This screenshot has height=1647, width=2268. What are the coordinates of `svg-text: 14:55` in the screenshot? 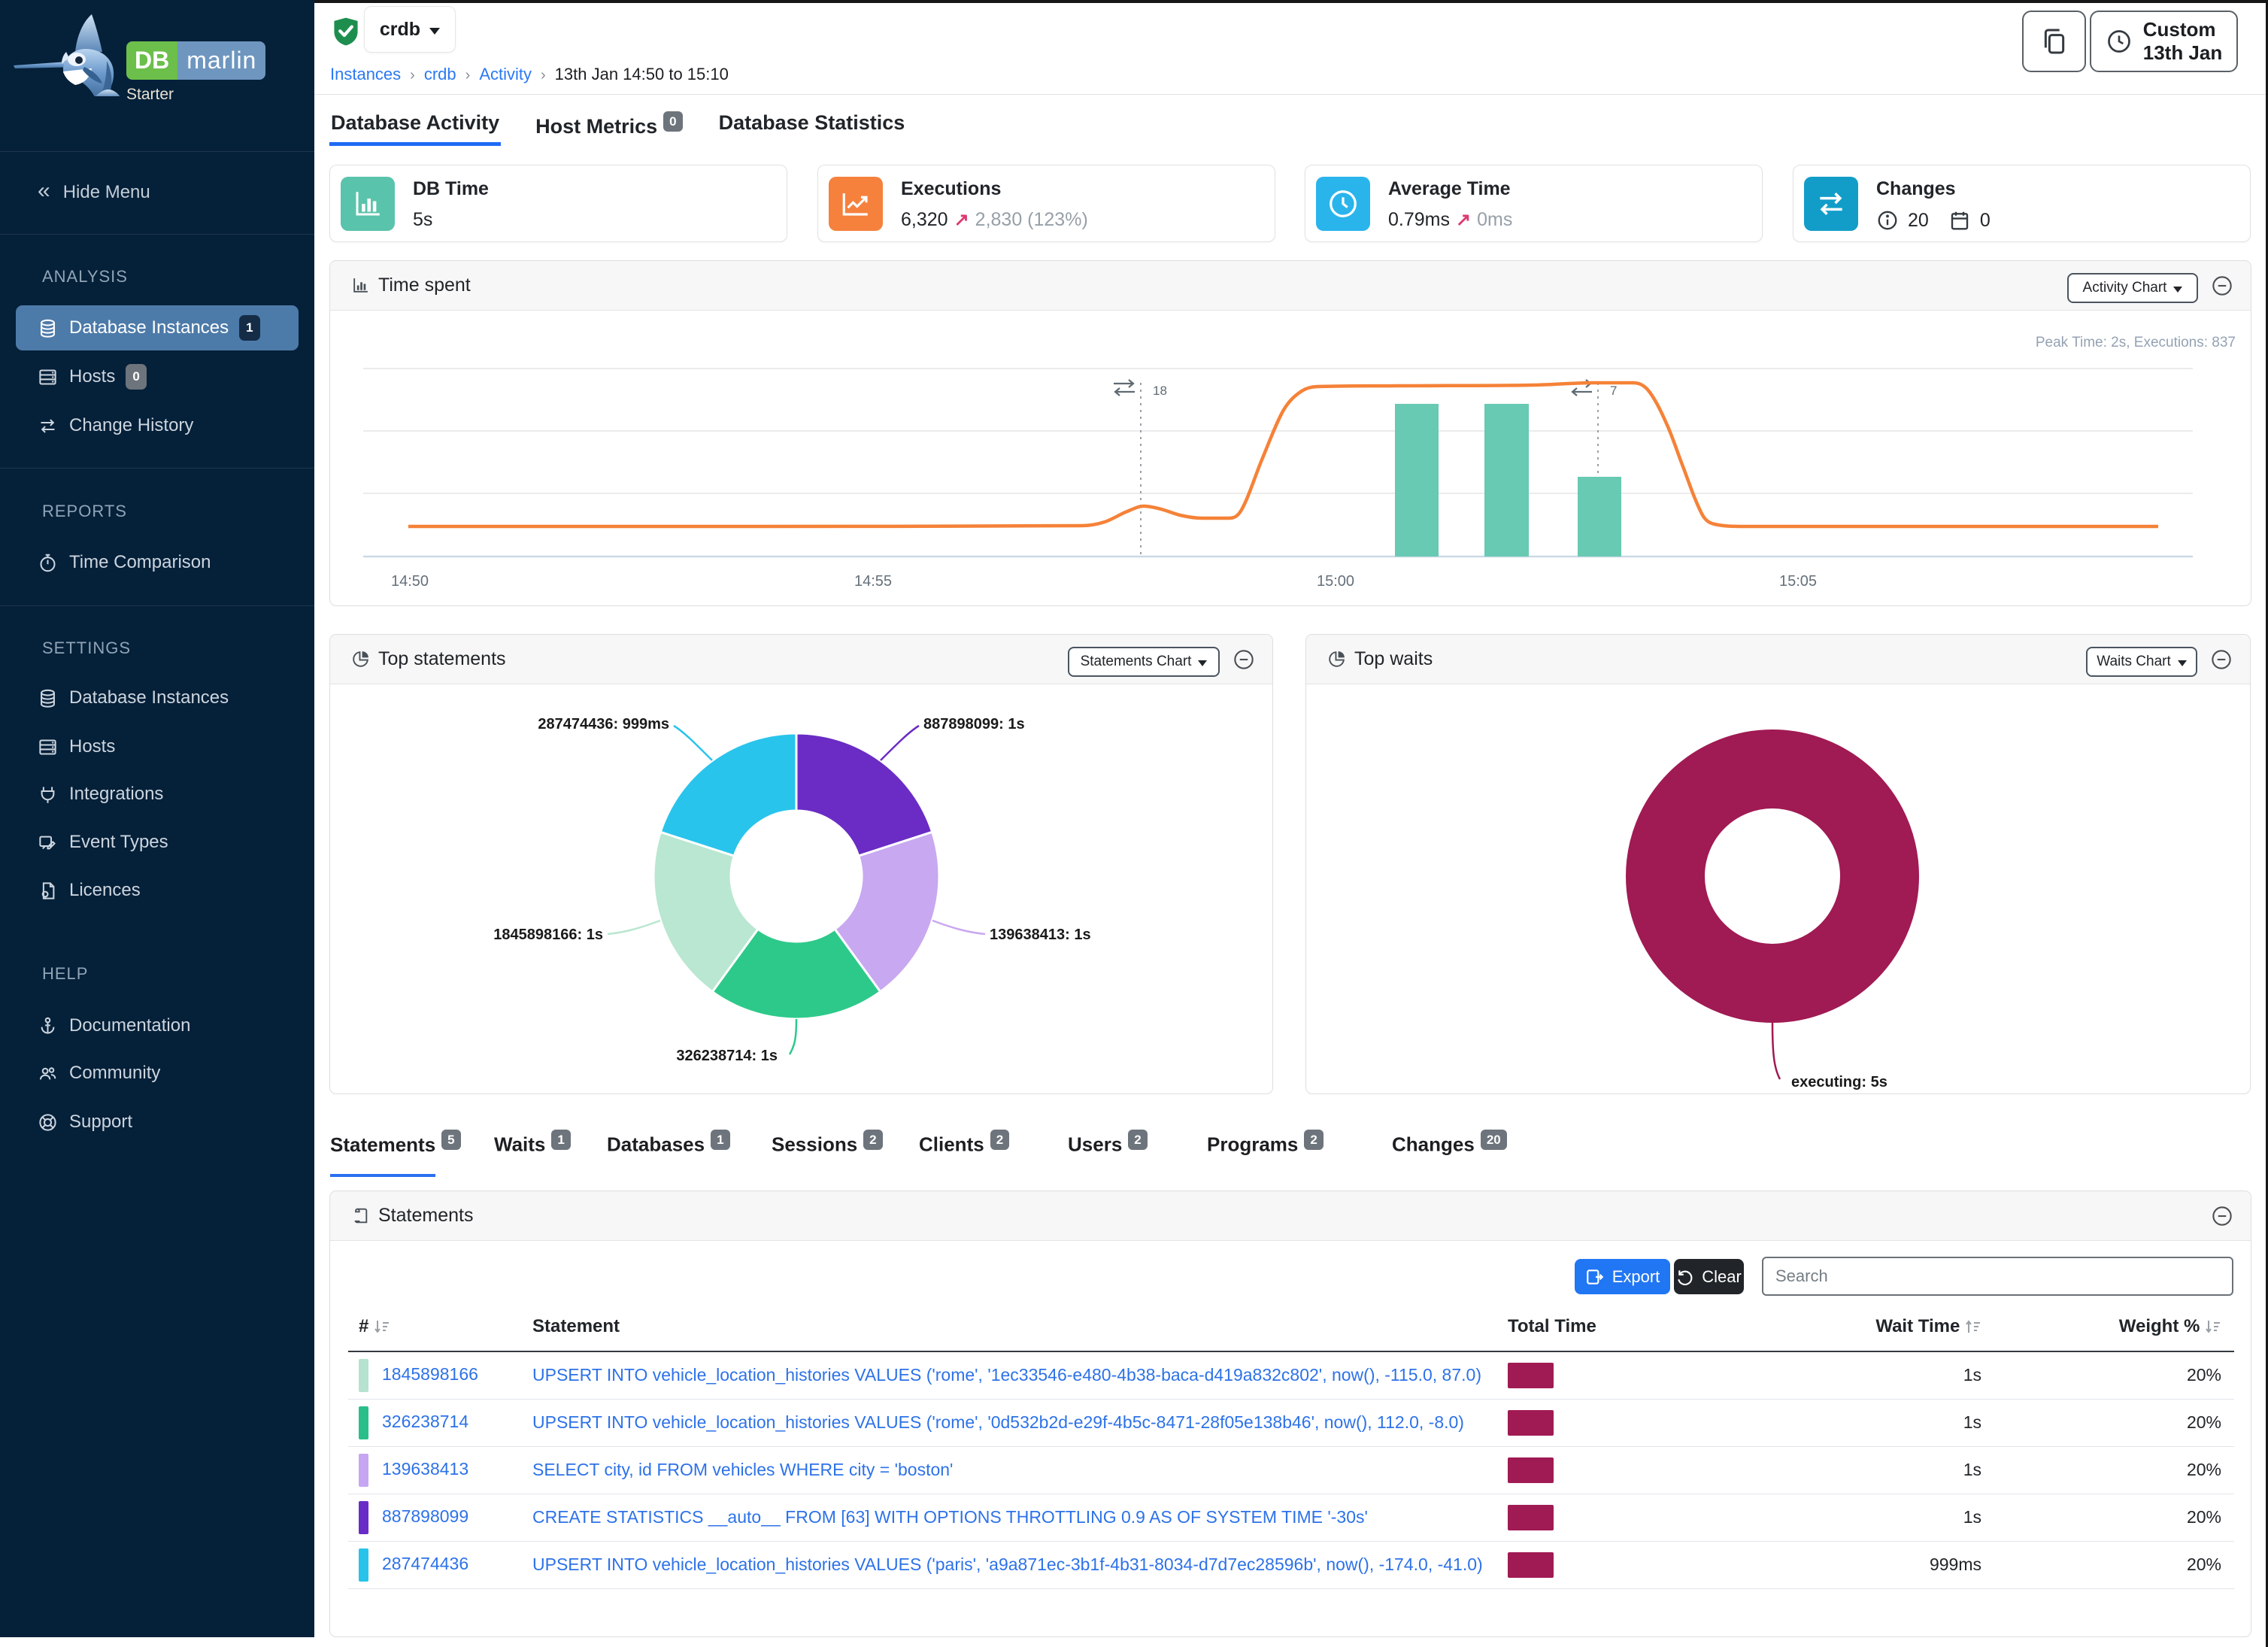 It's located at (873, 581).